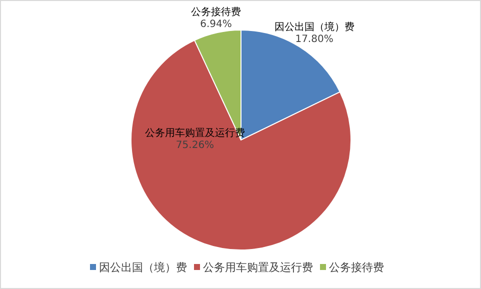 Image resolution: width=481 pixels, height=289 pixels. What do you see at coordinates (216, 12) in the screenshot?
I see `slice-label: 公务接待费` at bounding box center [216, 12].